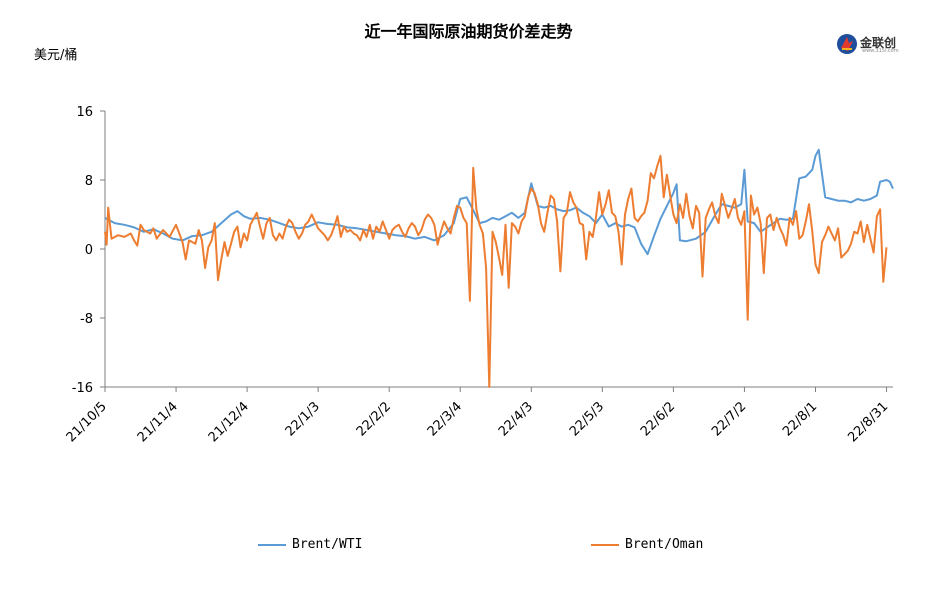 The height and width of the screenshot is (601, 937). What do you see at coordinates (374, 419) in the screenshot?
I see `x-tick-label: 22/2/2` at bounding box center [374, 419].